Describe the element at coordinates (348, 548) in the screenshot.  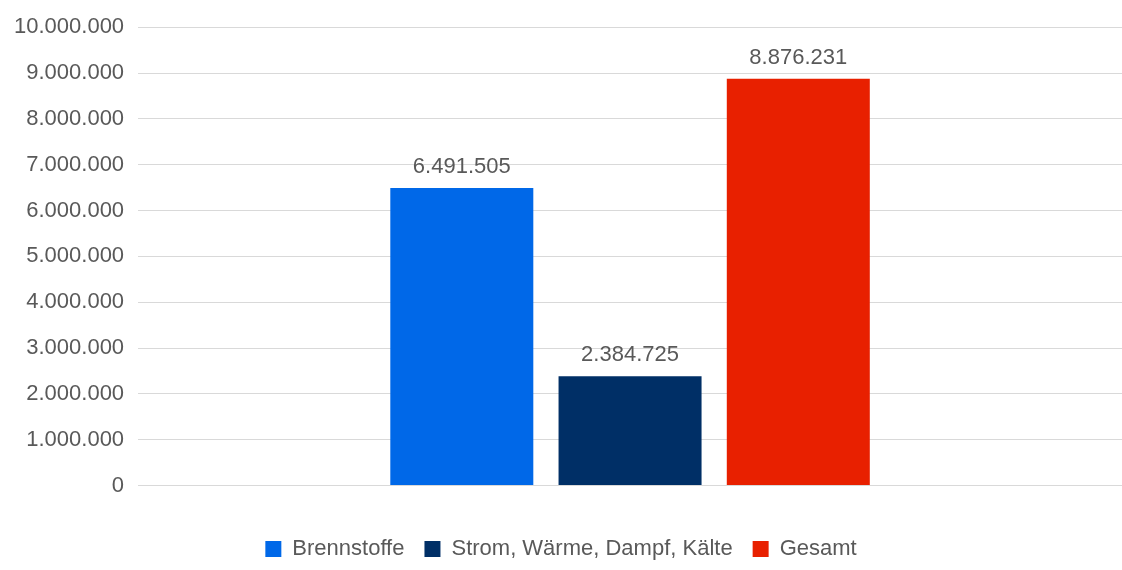
I see `legend-label: Brennstoffe` at that location.